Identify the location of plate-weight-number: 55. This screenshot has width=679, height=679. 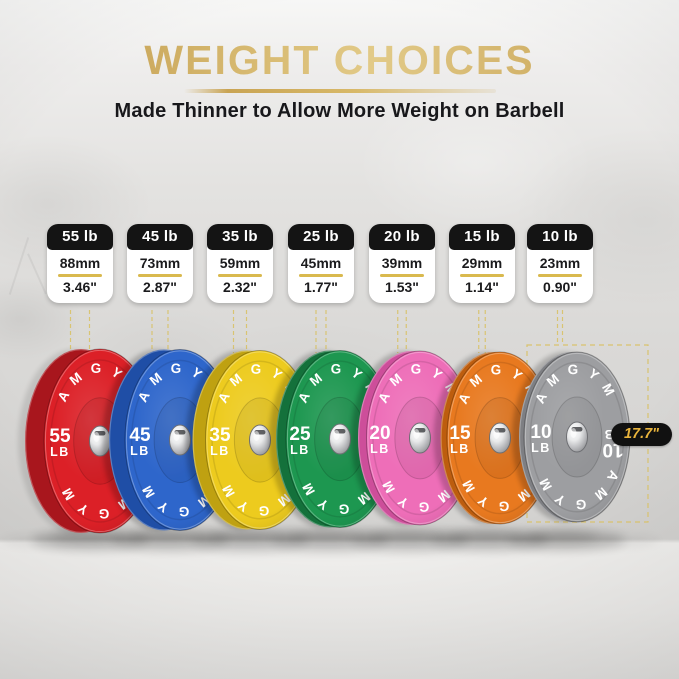
(60, 436).